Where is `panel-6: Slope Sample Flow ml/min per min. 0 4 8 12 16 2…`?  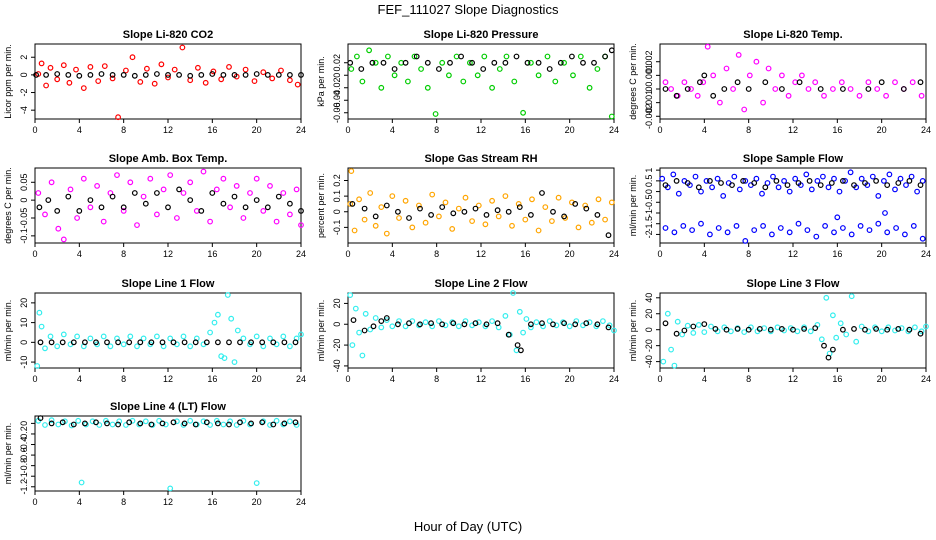 panel-6: Slope Sample Flow ml/min per min. 0 4 8 12 16 2… is located at coordinates (779, 206).